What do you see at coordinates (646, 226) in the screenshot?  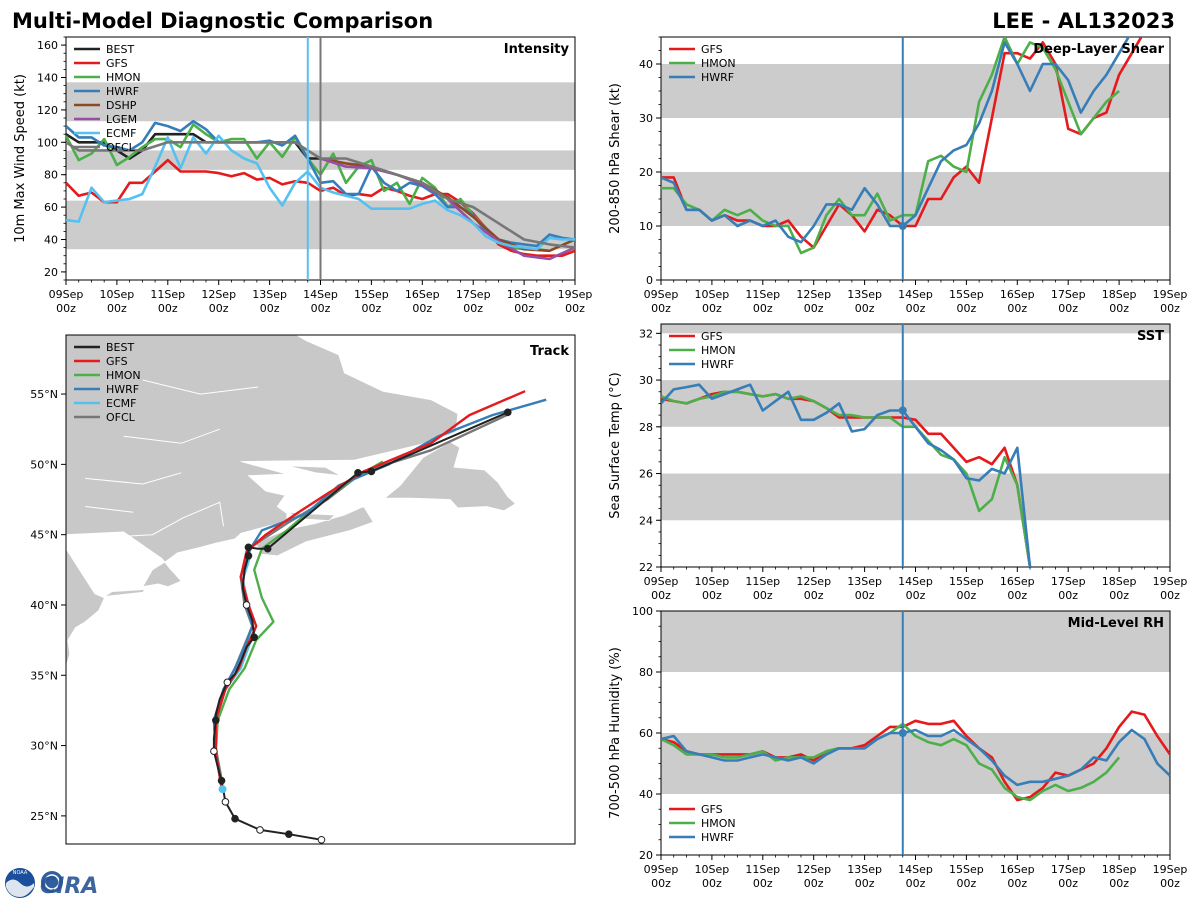 I see `shear-ytick-label: 10` at bounding box center [646, 226].